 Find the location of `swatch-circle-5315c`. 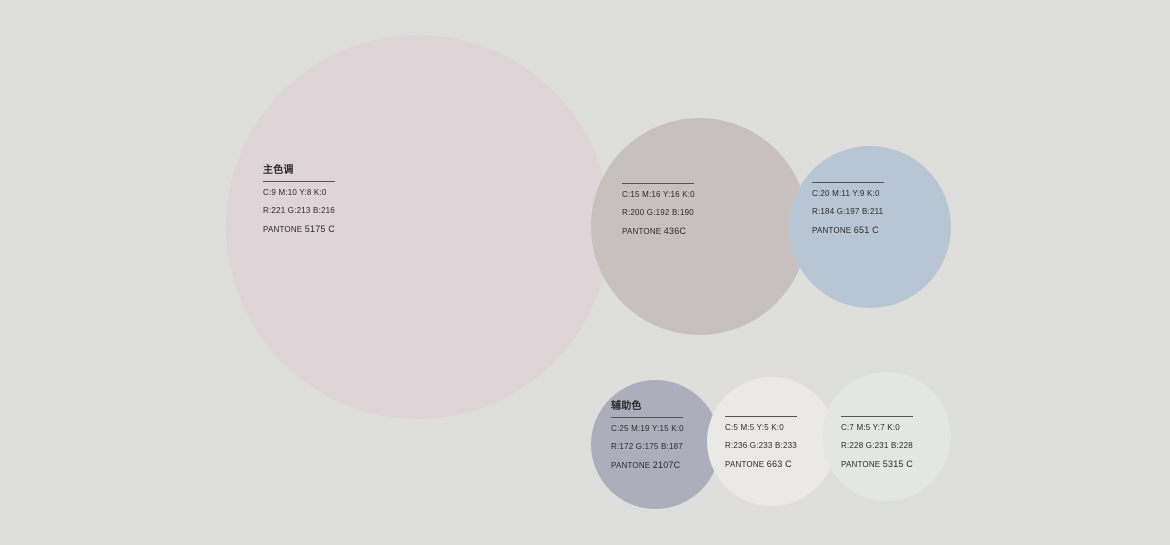

swatch-circle-5315c is located at coordinates (886, 436).